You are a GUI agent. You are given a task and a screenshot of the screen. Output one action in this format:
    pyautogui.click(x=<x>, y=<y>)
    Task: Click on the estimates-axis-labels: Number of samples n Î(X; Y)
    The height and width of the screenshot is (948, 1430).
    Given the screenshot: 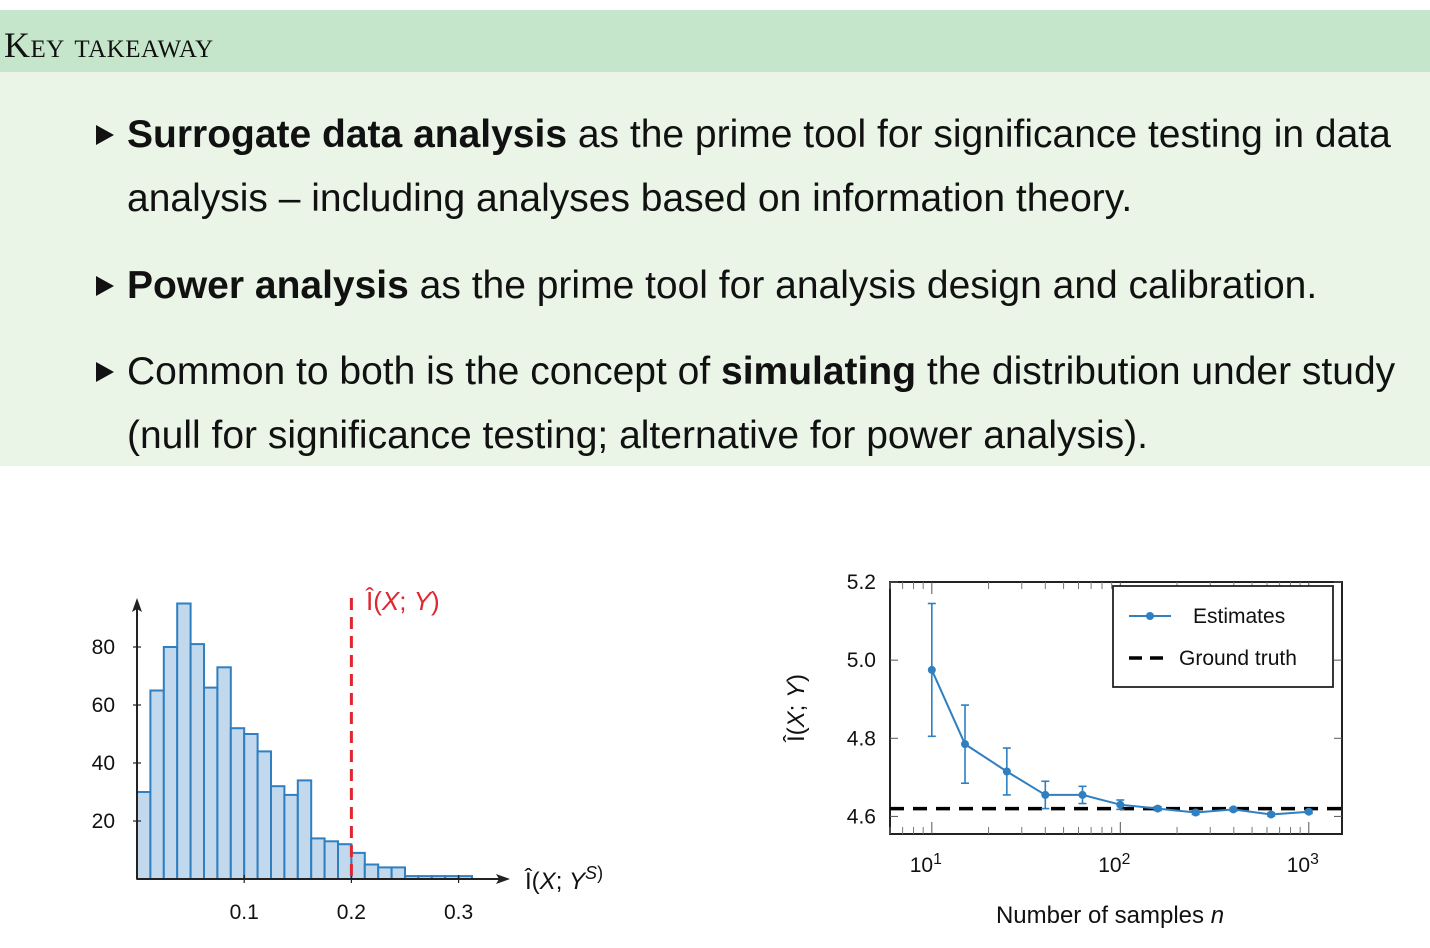 What is the action you would take?
    pyautogui.click(x=1003, y=801)
    